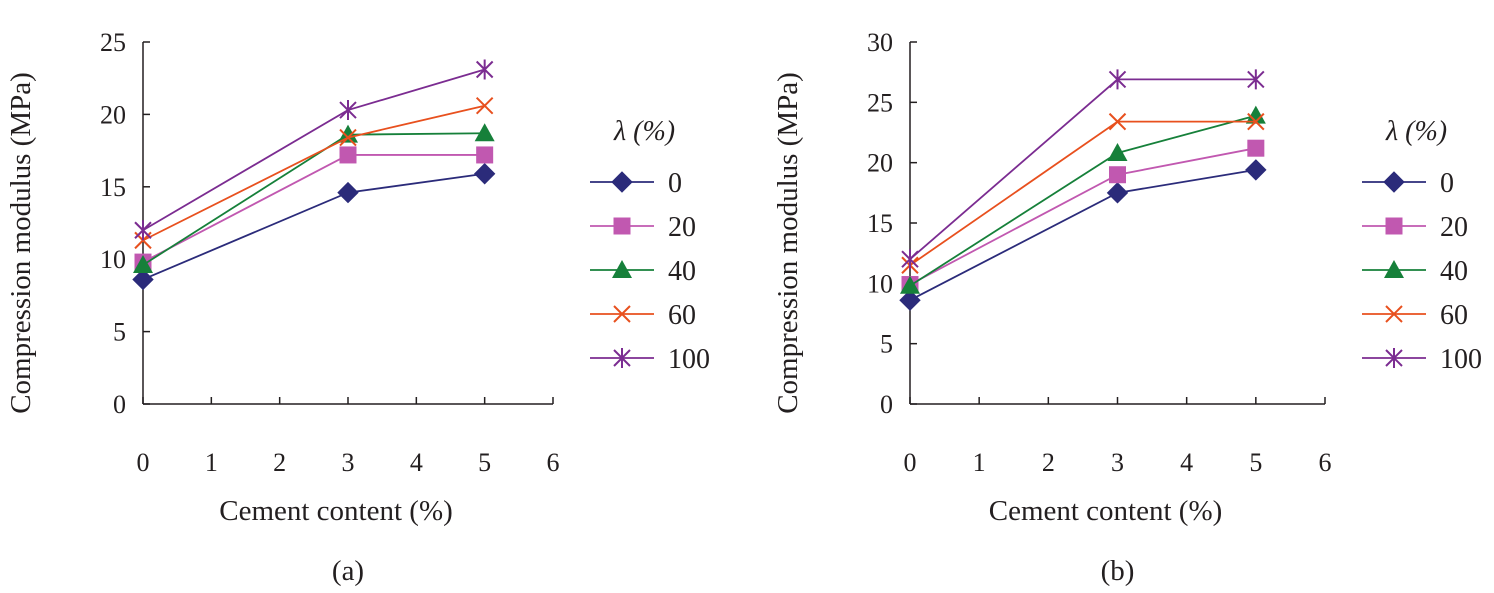  I want to click on legend-label: 20, so click(1454, 227).